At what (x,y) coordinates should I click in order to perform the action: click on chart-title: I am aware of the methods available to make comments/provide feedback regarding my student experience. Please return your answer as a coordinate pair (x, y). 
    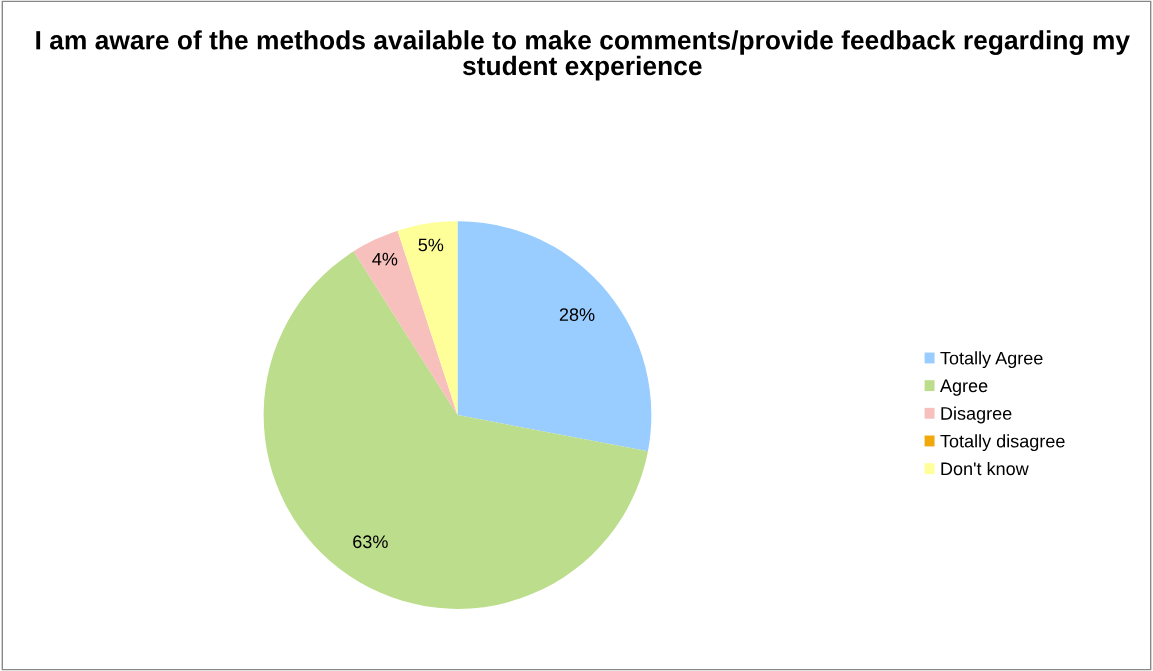
    Looking at the image, I should click on (583, 55).